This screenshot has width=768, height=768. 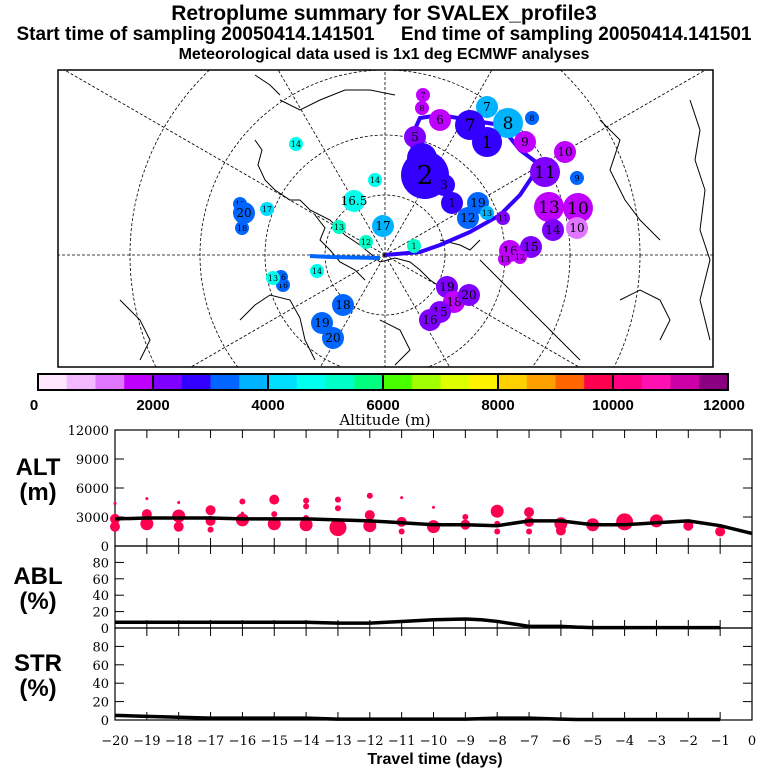 What do you see at coordinates (528, 741) in the screenshot?
I see `x-tick-label: −7` at bounding box center [528, 741].